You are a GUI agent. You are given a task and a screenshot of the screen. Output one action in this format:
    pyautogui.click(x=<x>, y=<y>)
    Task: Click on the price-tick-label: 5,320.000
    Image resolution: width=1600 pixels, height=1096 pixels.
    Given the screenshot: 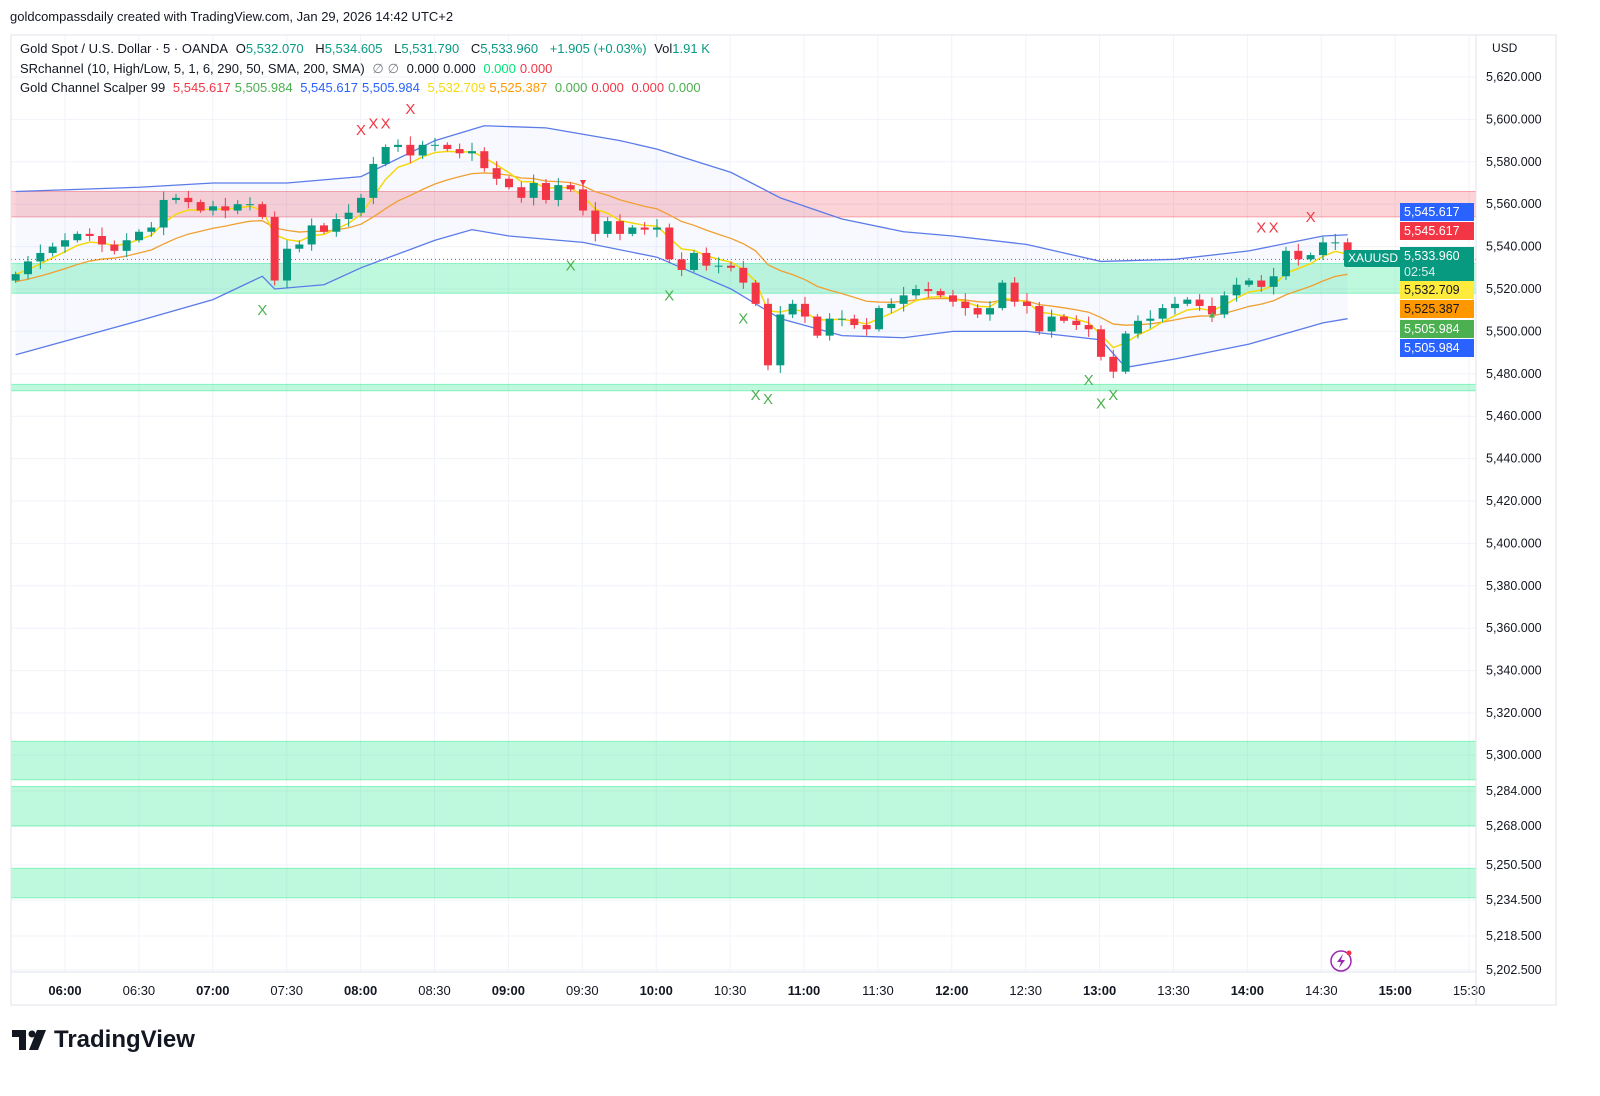 What is the action you would take?
    pyautogui.click(x=1514, y=713)
    